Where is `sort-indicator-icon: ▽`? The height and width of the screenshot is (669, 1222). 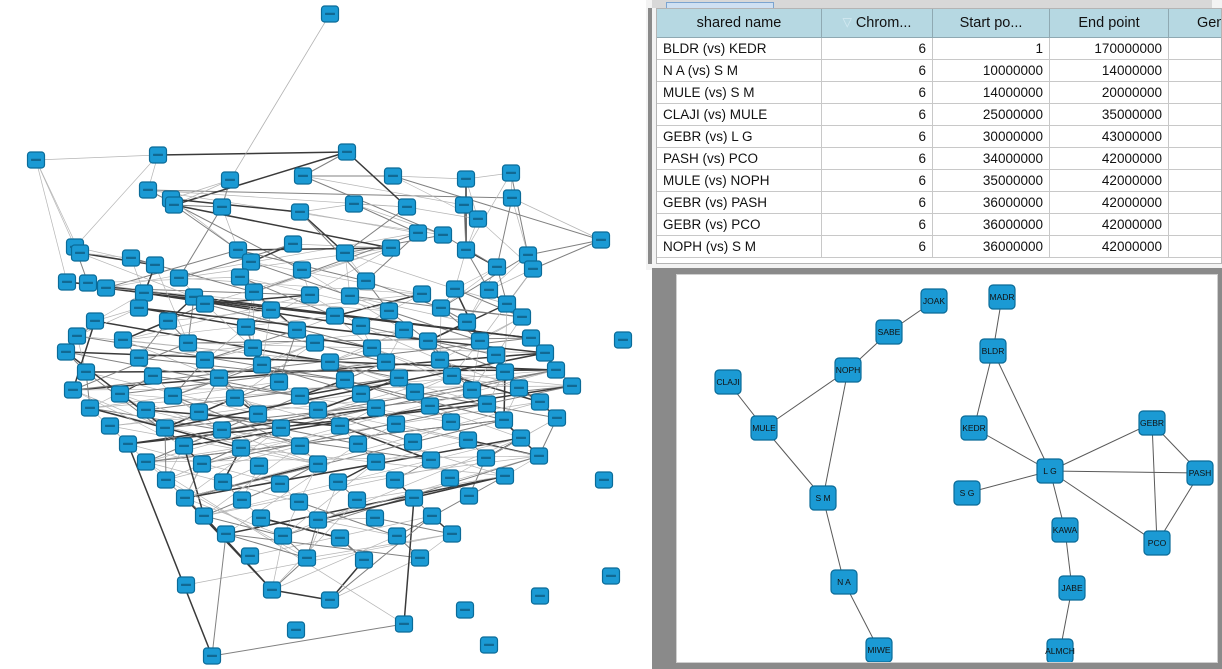 sort-indicator-icon: ▽ is located at coordinates (847, 22).